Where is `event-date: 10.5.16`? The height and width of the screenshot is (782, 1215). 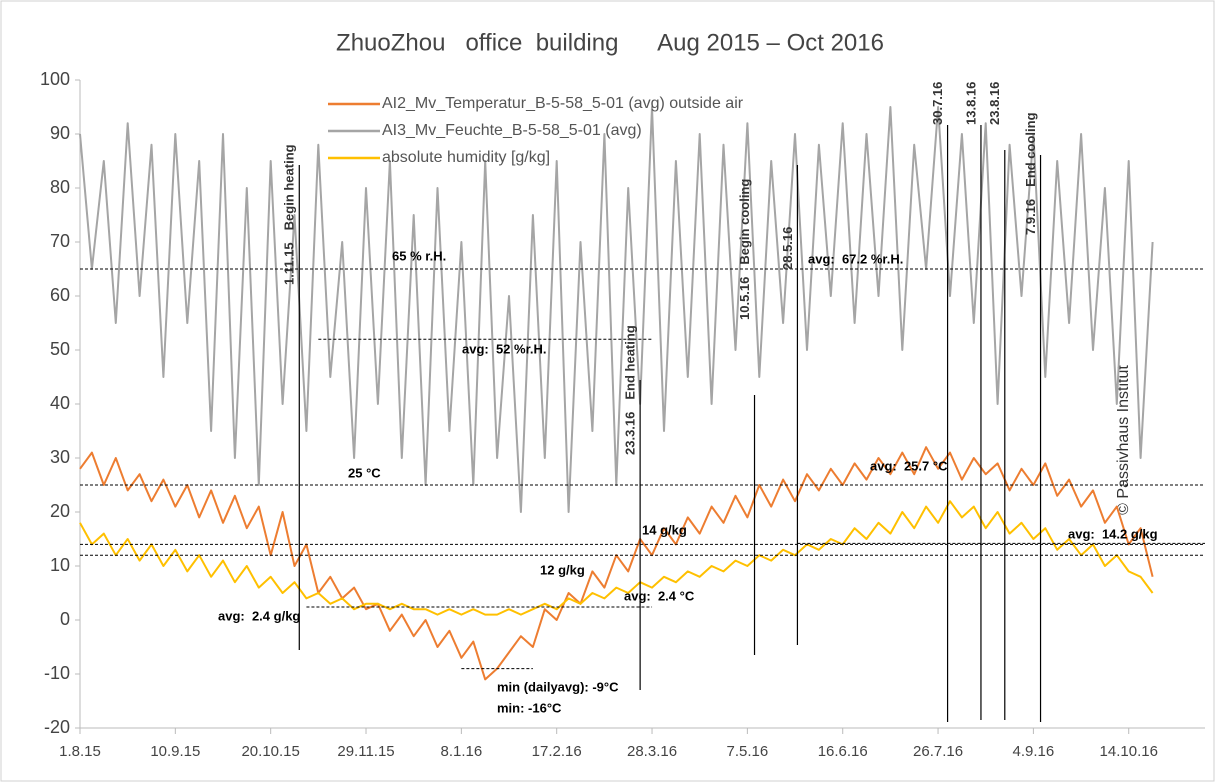 event-date: 10.5.16 is located at coordinates (744, 298).